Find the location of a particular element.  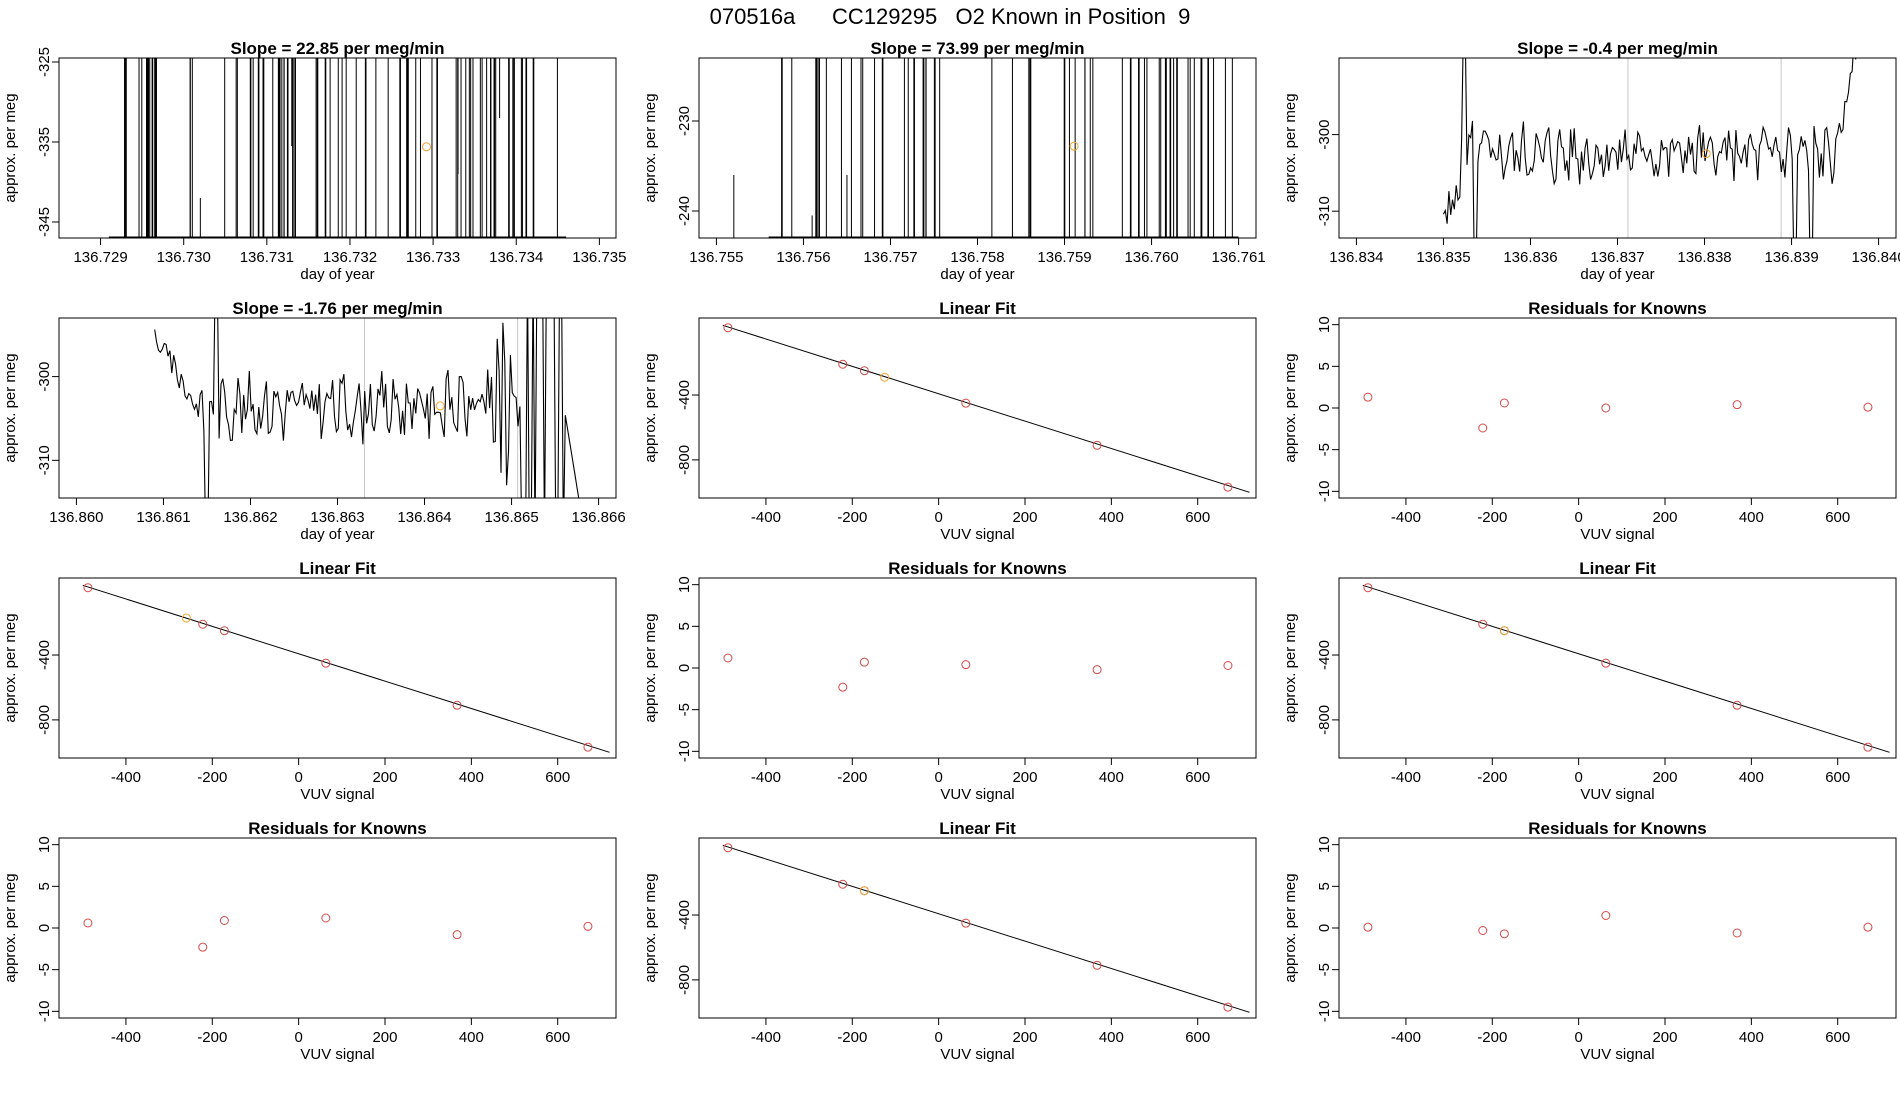

signal-line is located at coordinates (367, 408).